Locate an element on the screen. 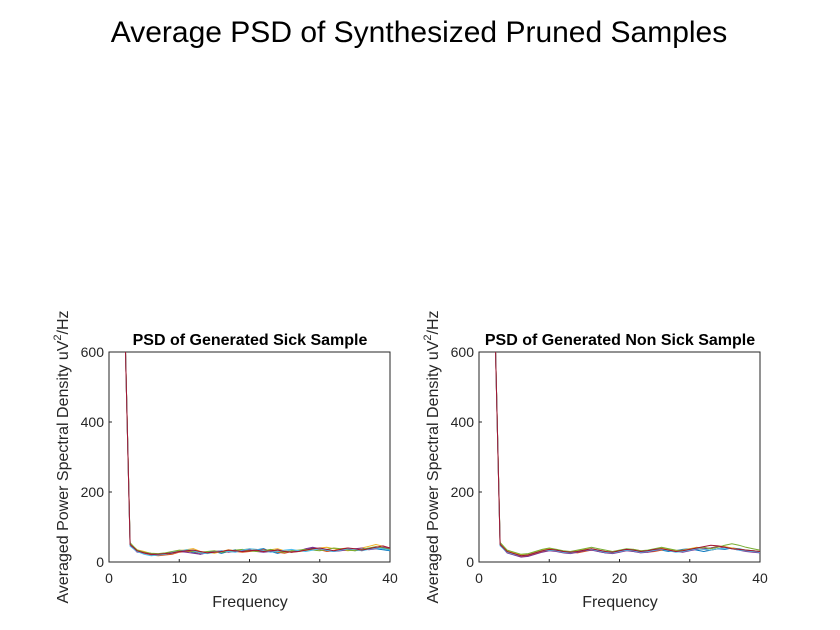 The height and width of the screenshot is (630, 840). subplot-non-sick-xticks: 0 10 20 30 40 is located at coordinates (621, 572).